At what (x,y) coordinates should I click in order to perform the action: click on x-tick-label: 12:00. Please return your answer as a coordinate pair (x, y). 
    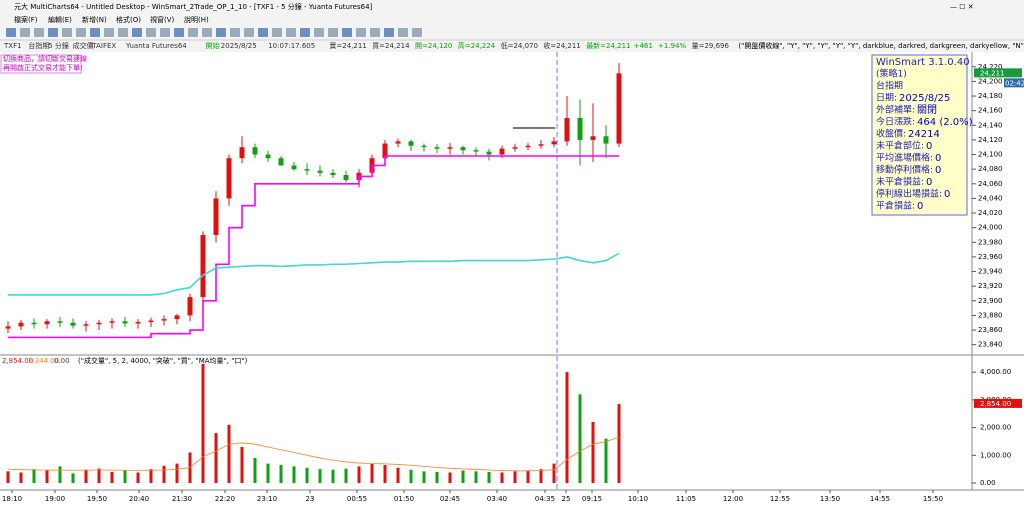
    Looking at the image, I should click on (733, 499).